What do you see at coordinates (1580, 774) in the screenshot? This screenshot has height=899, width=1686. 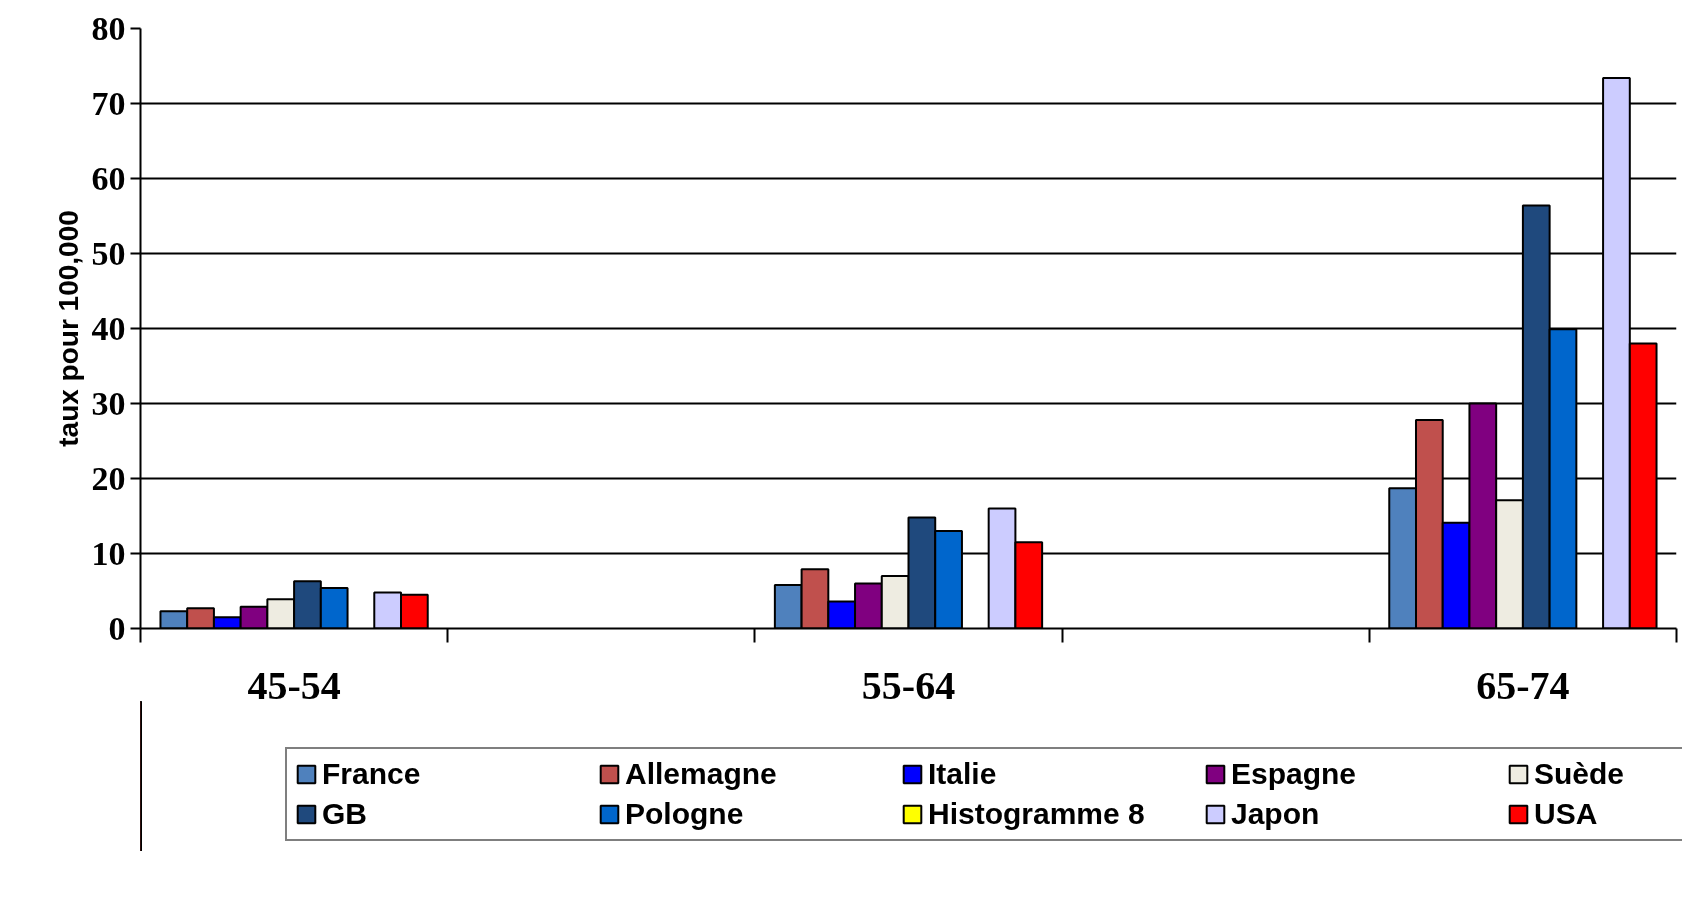 I see `legend-label: Suède` at bounding box center [1580, 774].